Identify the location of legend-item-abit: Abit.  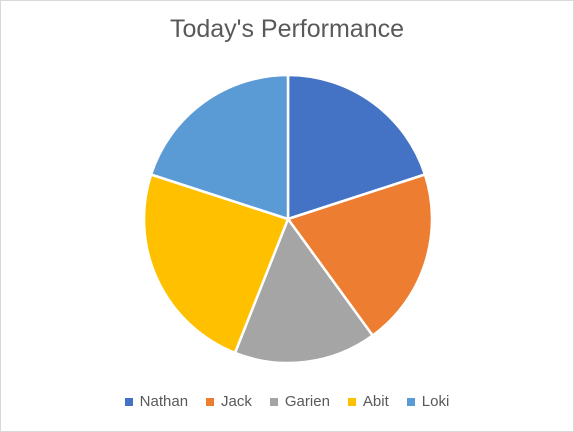
(368, 401).